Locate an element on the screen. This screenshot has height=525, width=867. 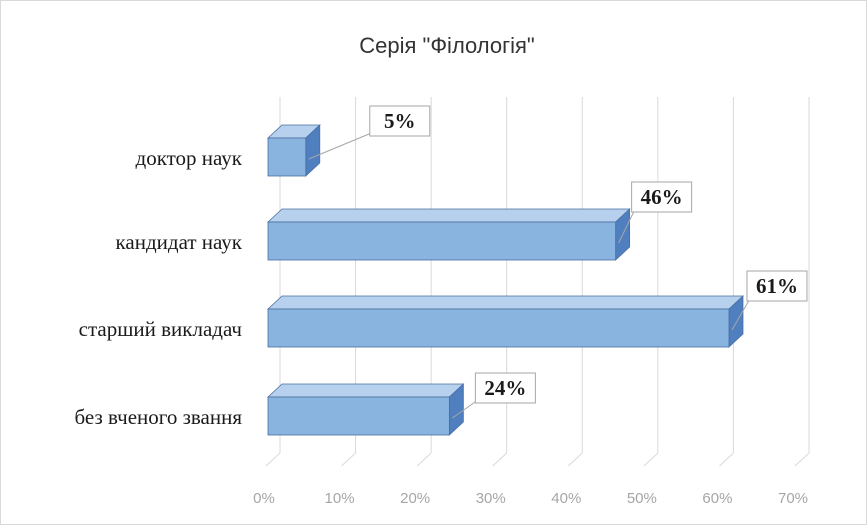
chart-title: Серія "Філологія" is located at coordinates (446, 45).